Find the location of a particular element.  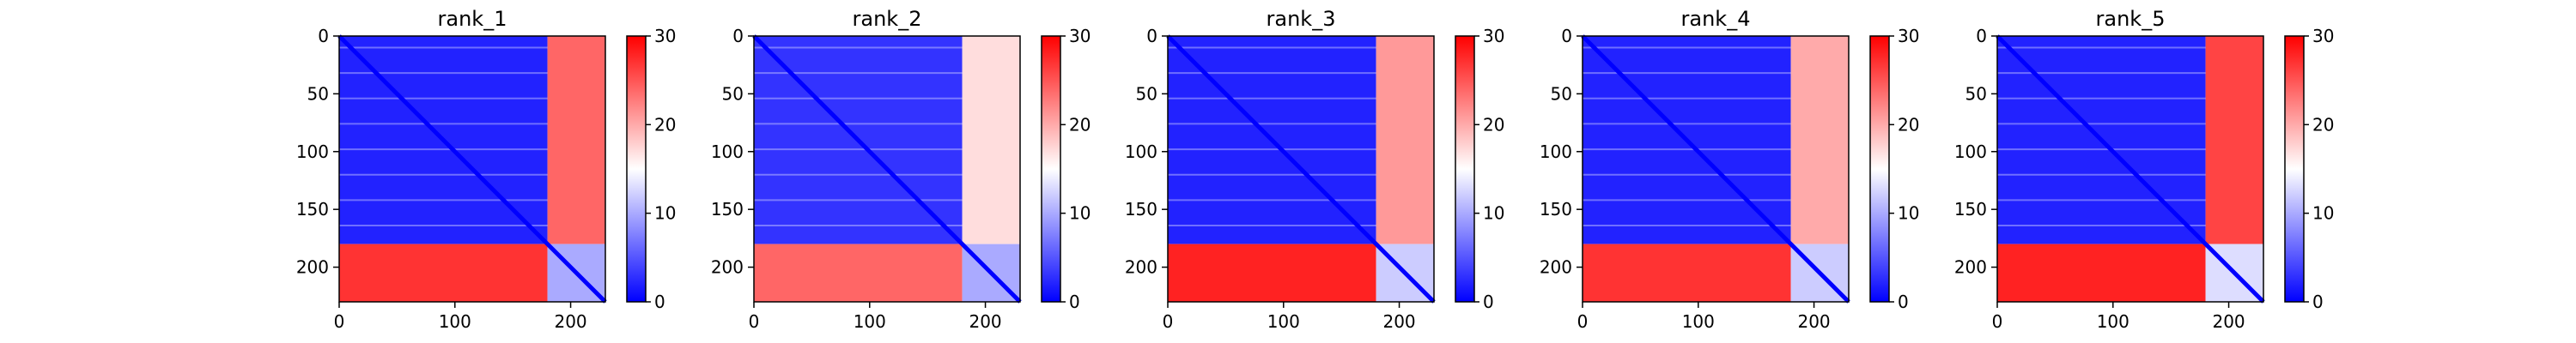

heatmap-panel-4: rank_4 0 100 200 0 50 100 150 200 0 10 20 30 is located at coordinates (1730, 169).